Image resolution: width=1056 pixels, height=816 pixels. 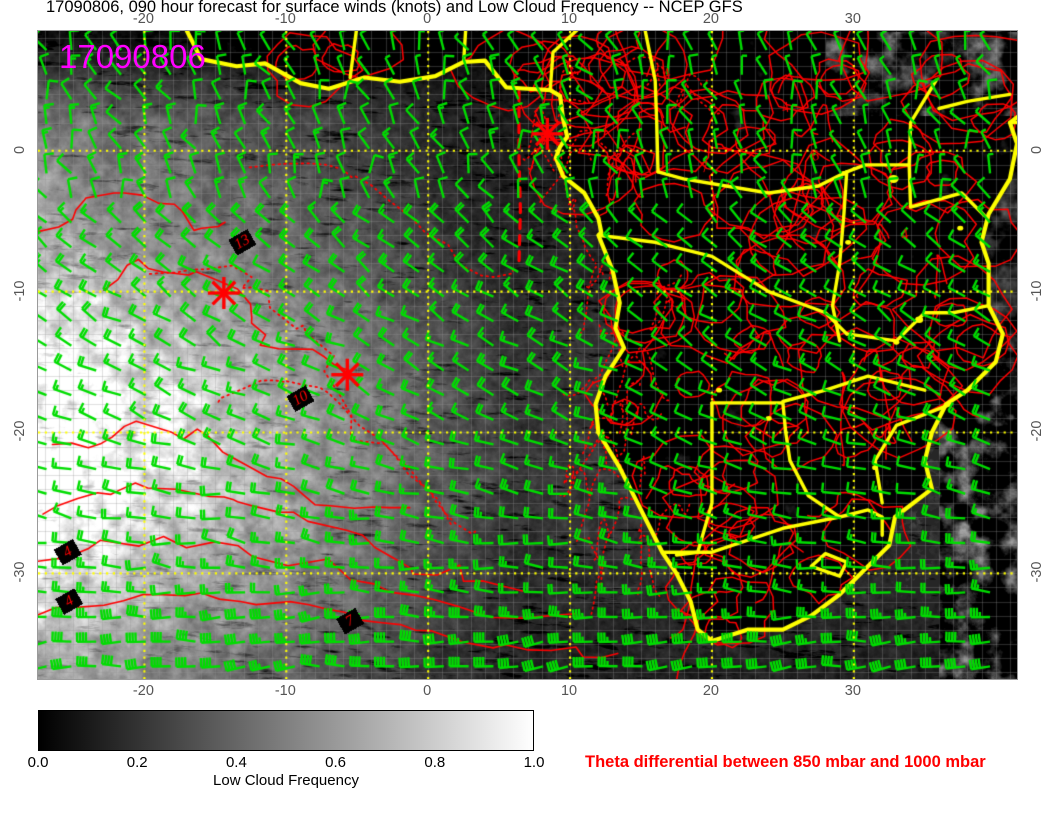 What do you see at coordinates (852, 19) in the screenshot?
I see `x-tick-top-5: 30` at bounding box center [852, 19].